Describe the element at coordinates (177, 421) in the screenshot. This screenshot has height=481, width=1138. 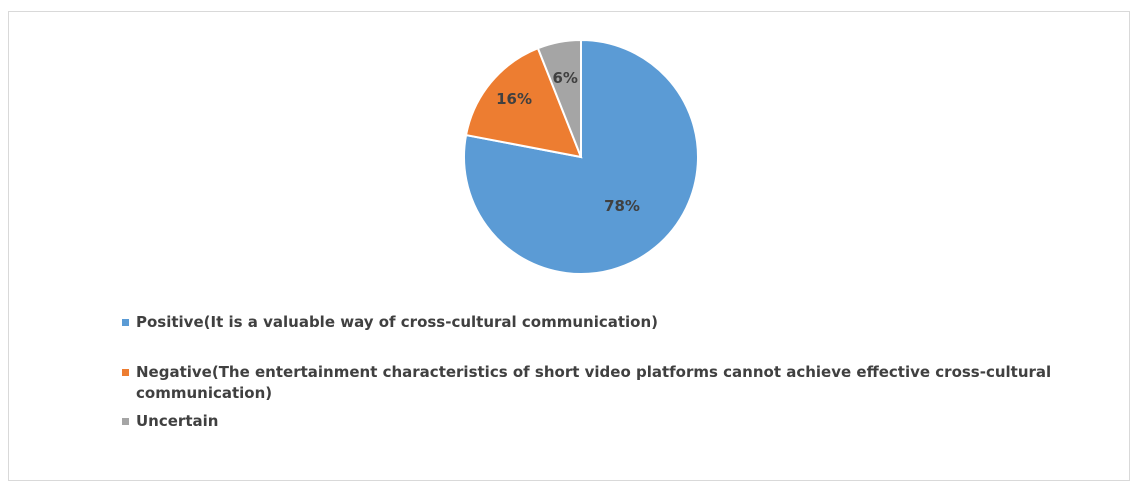
I see `legend-label-uncertain: Uncertain` at that location.